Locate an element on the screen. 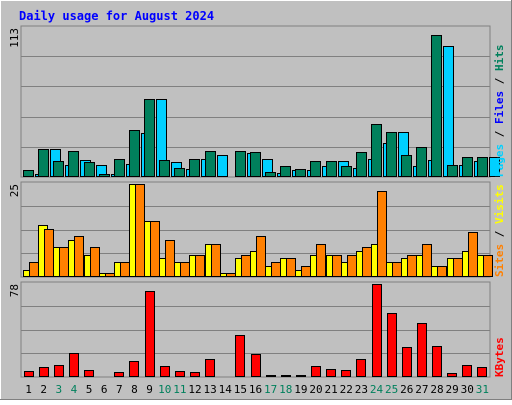 This screenshot has height=405, width=512. legend-pages-files-hits: Pages / Files / Hits is located at coordinates (499, 111).